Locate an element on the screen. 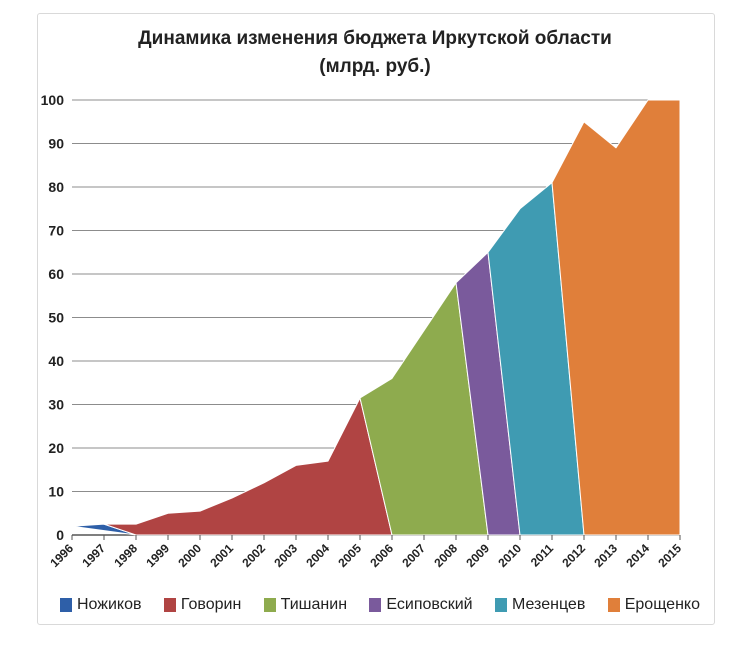 The height and width of the screenshot is (658, 750). legend-label: Ножиков is located at coordinates (109, 604).